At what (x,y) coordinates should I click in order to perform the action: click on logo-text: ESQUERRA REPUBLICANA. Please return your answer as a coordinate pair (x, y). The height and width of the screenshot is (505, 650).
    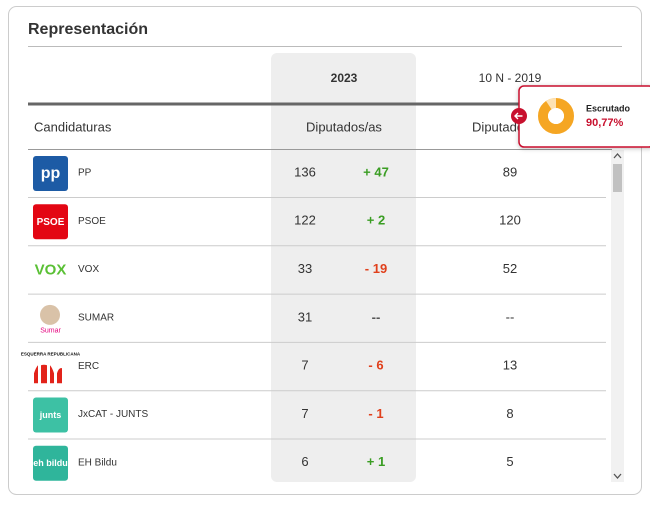
    Looking at the image, I should click on (51, 353).